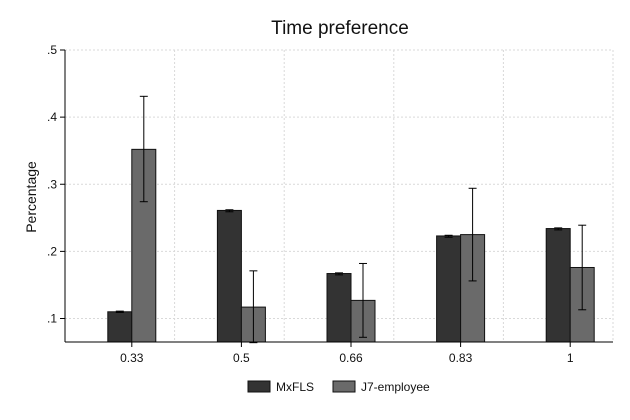 The image size is (630, 420). I want to click on x-tick-label: 0.33, so click(132, 358).